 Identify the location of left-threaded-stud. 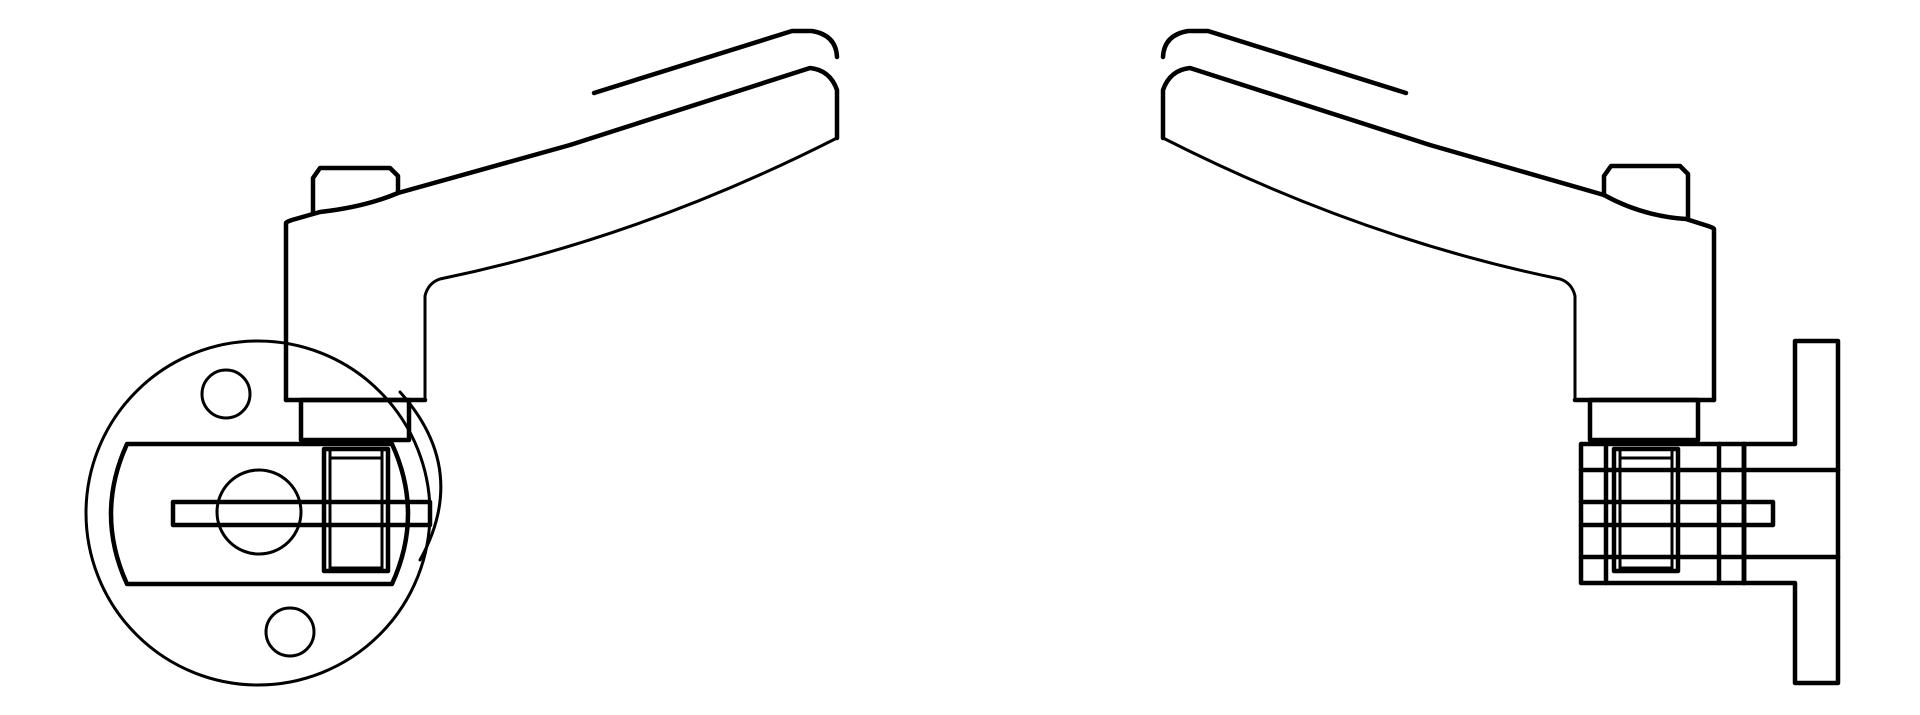
(356, 510).